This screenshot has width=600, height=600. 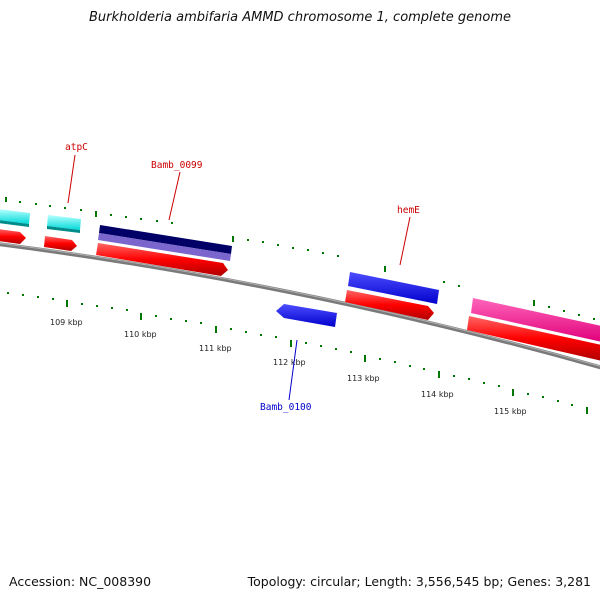 I want to click on gene-cyan-1-shadow, so click(x=14, y=223).